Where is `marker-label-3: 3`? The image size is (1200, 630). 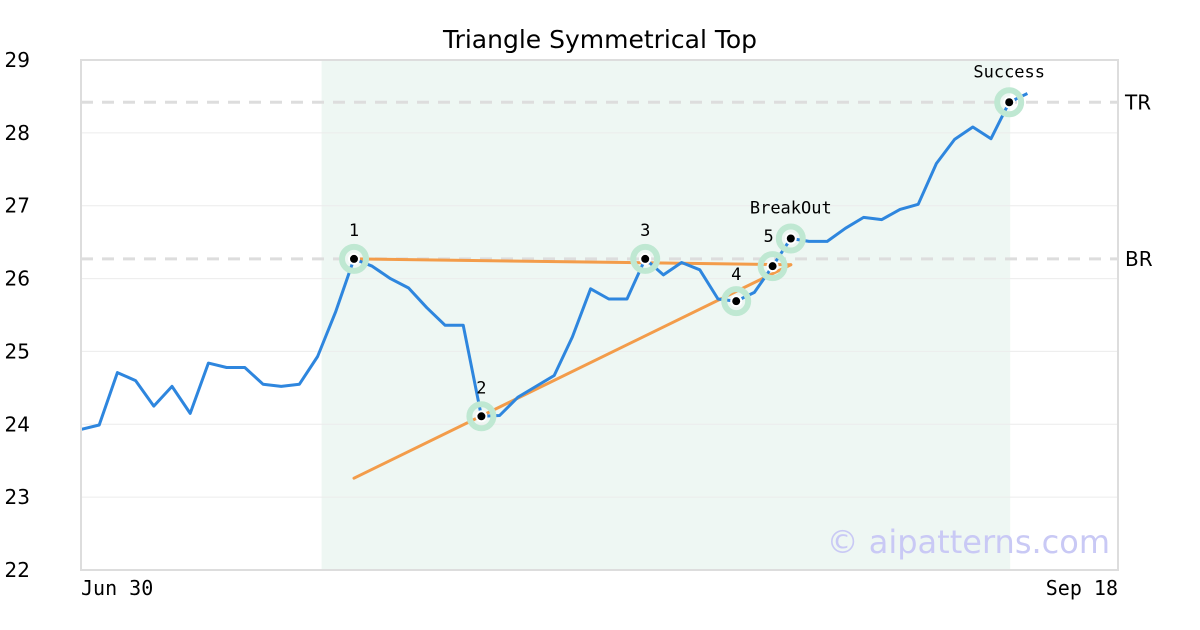 marker-label-3: 3 is located at coordinates (645, 231).